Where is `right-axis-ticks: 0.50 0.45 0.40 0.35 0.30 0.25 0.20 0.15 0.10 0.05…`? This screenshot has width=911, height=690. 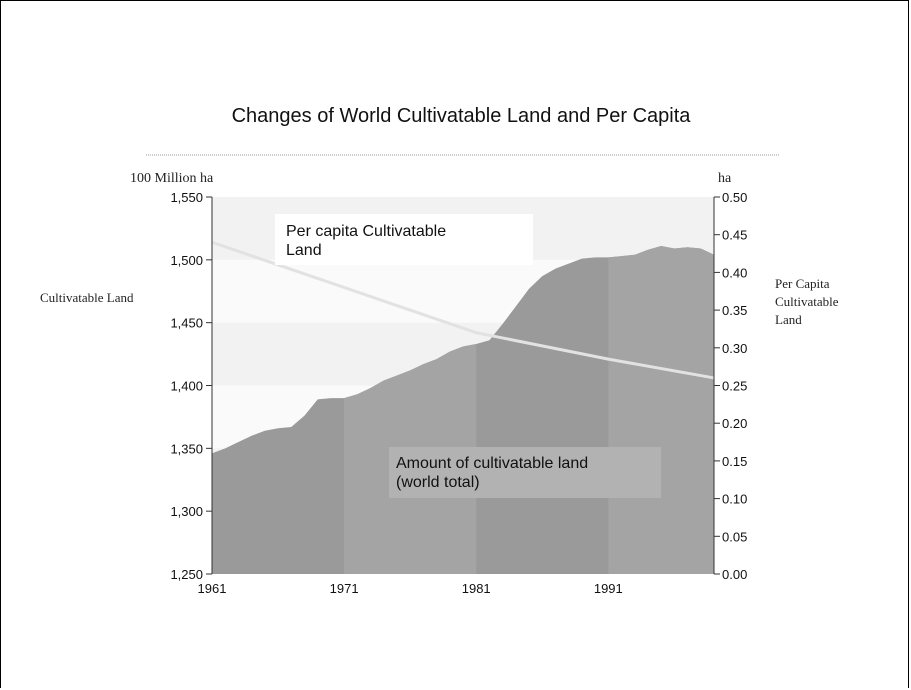 right-axis-ticks: 0.50 0.45 0.40 0.35 0.30 0.25 0.20 0.15 0.10 0.05… is located at coordinates (730, 386).